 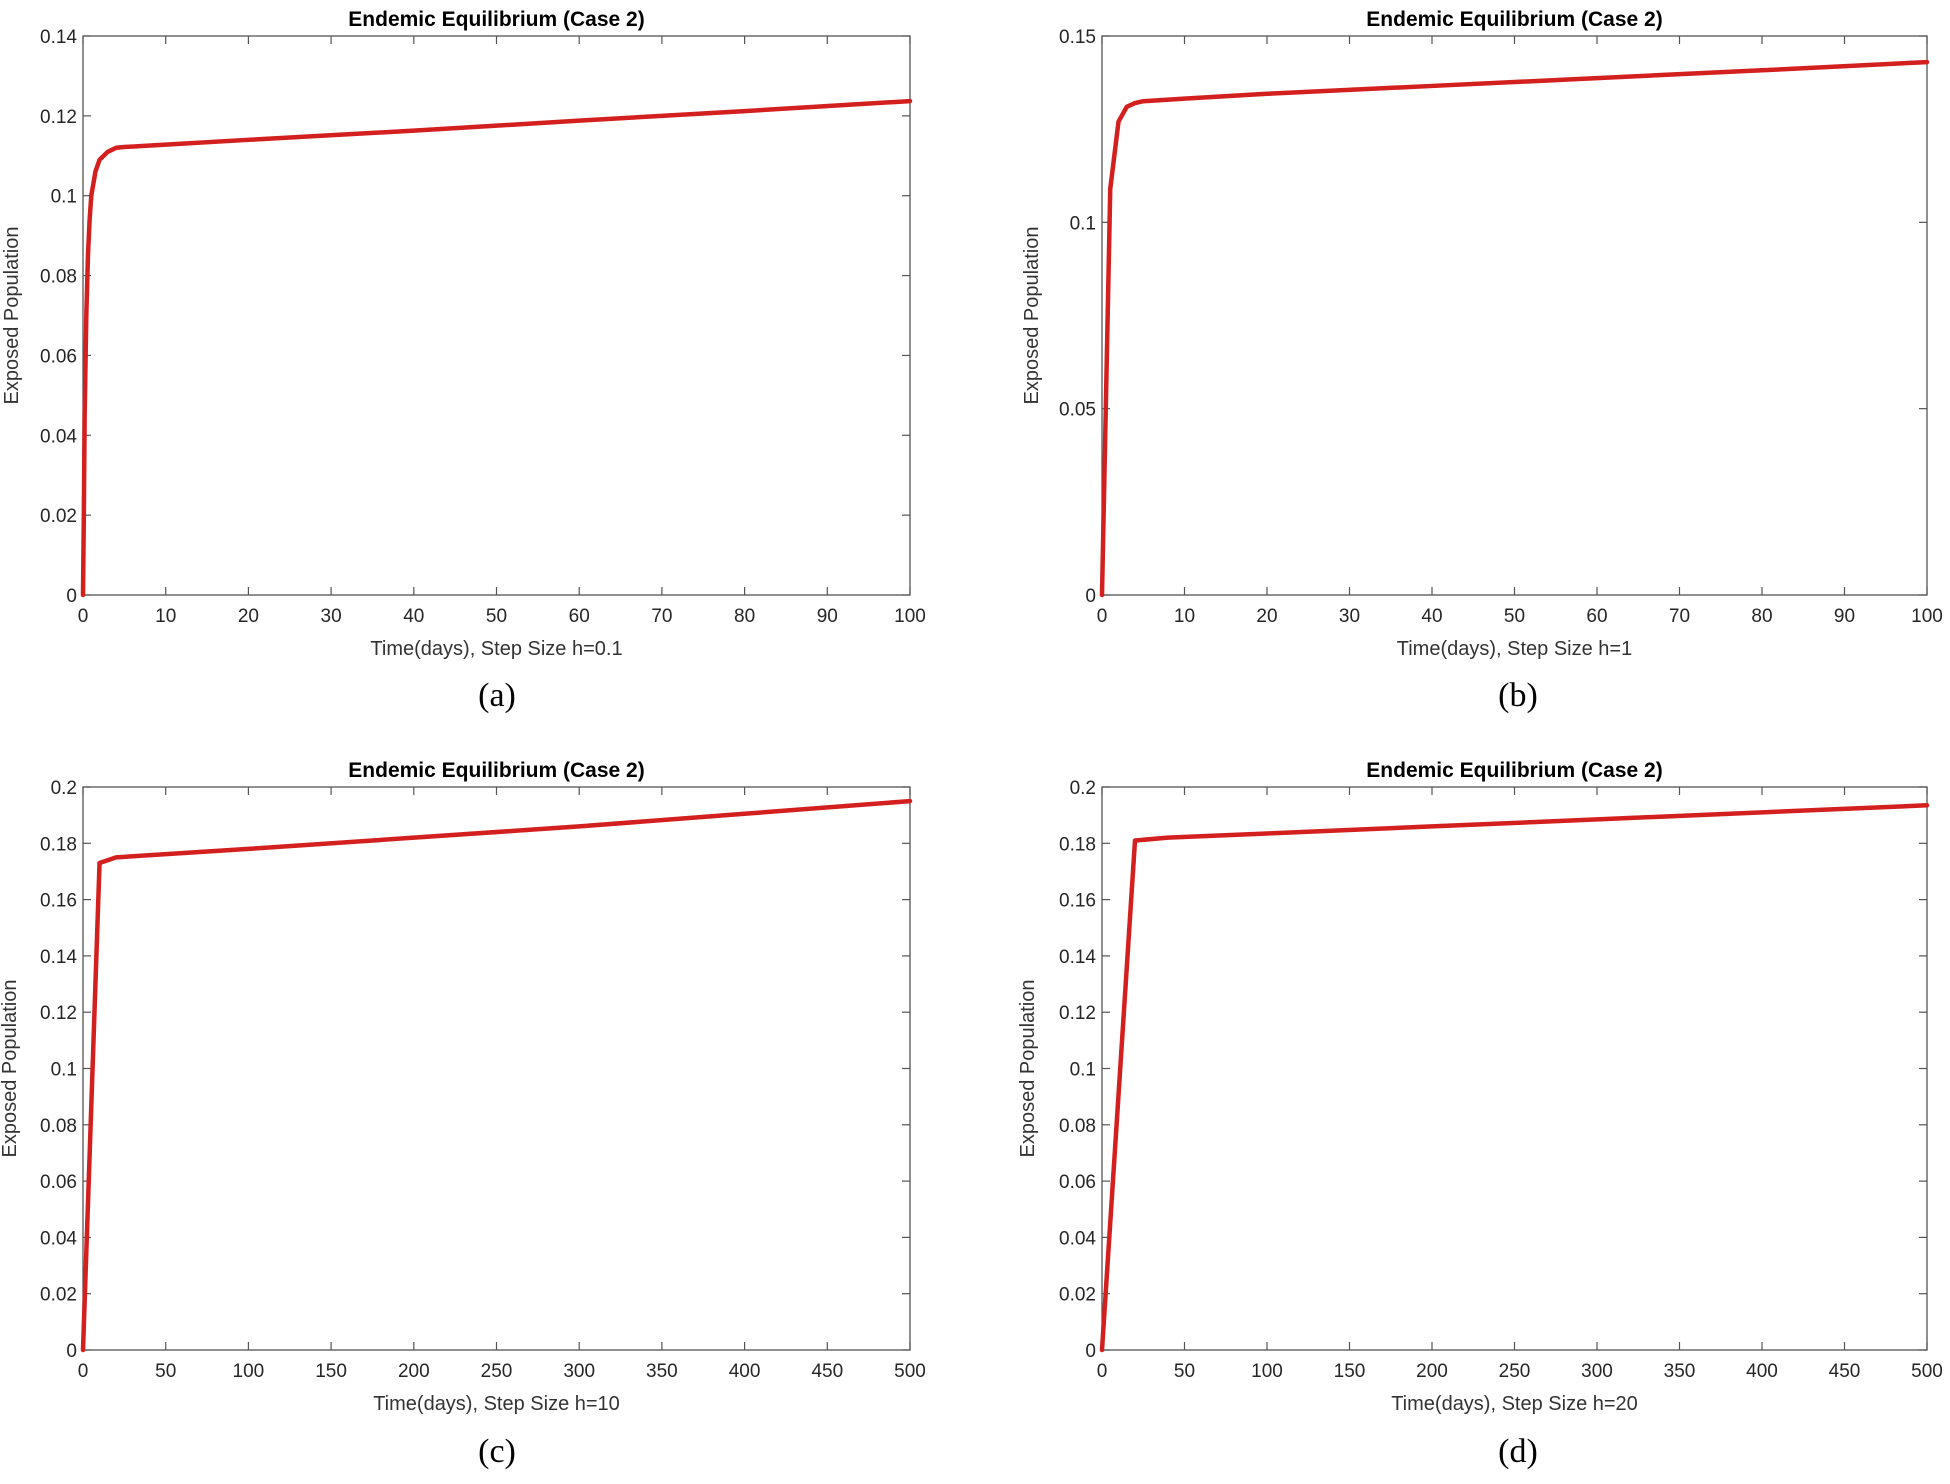 I want to click on x-axis-label: Time(days), Step Size h=20, so click(x=1514, y=1404).